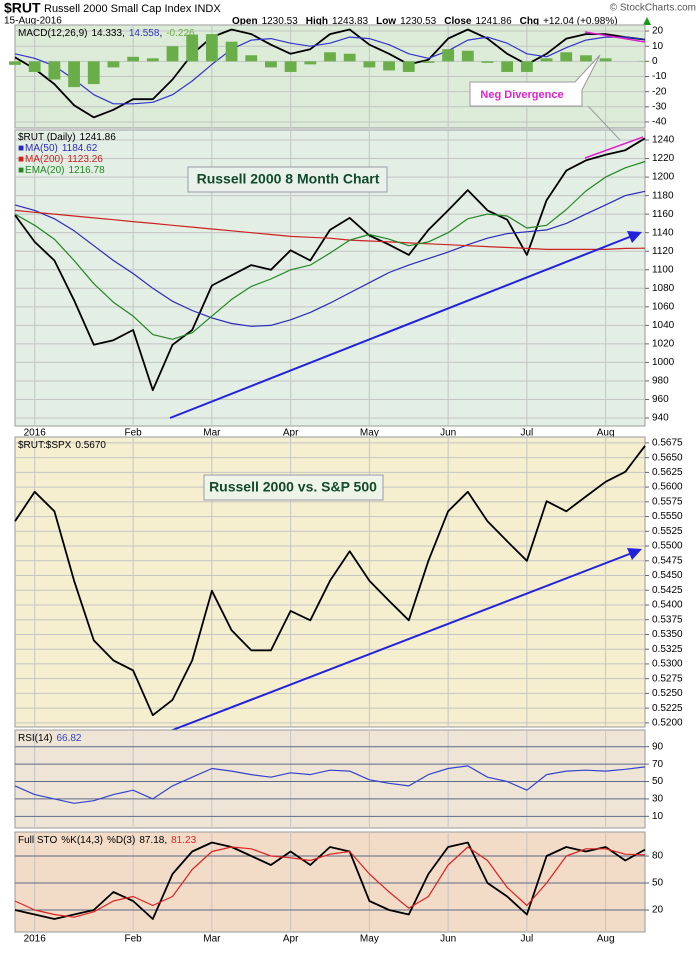 Image resolution: width=700 pixels, height=956 pixels. I want to click on annotation: Neg Divergence, so click(521, 95).